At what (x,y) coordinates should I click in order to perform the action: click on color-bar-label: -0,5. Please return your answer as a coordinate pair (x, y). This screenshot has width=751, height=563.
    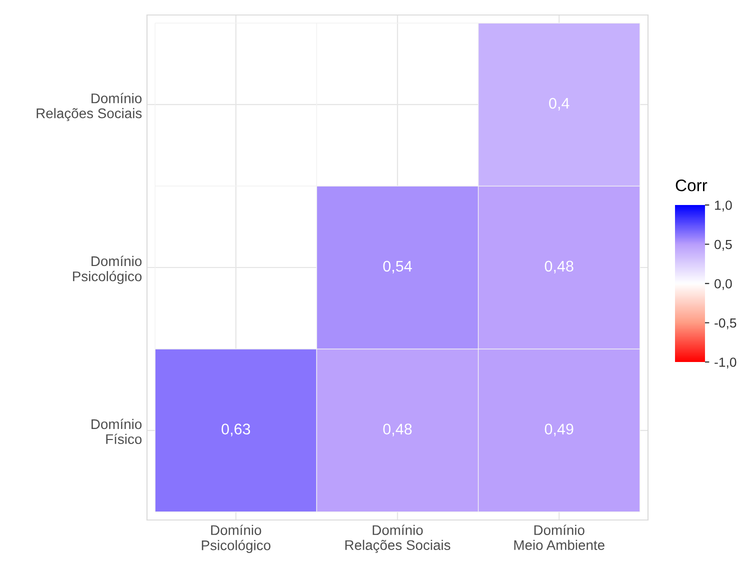
    Looking at the image, I should click on (725, 324).